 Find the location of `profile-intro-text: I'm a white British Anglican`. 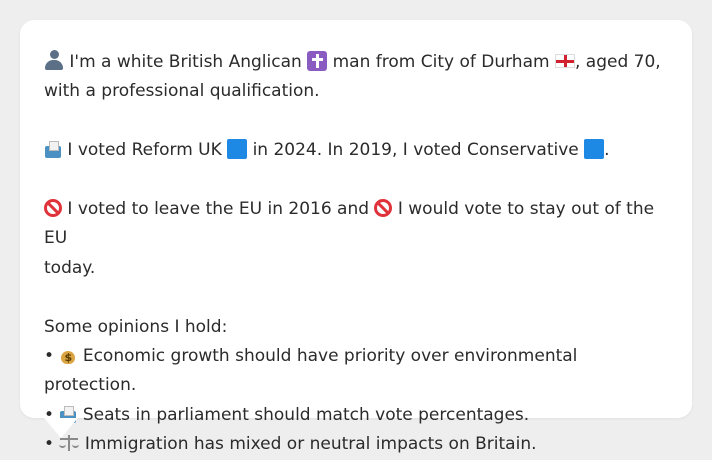

profile-intro-text: I'm a white British Anglican is located at coordinates (185, 62).